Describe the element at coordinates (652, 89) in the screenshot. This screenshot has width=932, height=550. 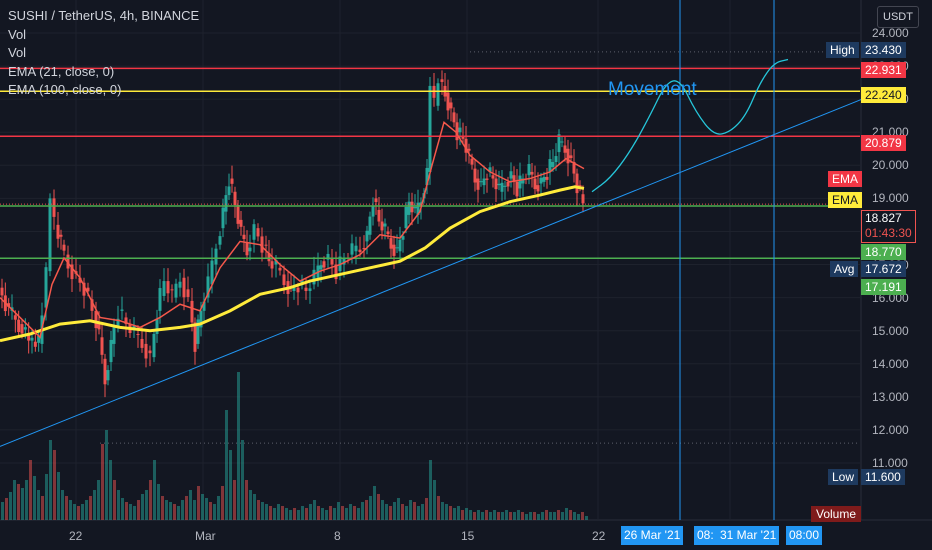
I see `movement-annotation: Movement` at that location.